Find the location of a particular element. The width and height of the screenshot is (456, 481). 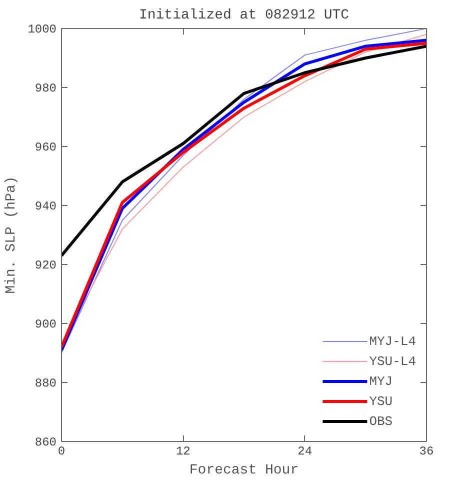

y-tick-label: 940 is located at coordinates (45, 207).